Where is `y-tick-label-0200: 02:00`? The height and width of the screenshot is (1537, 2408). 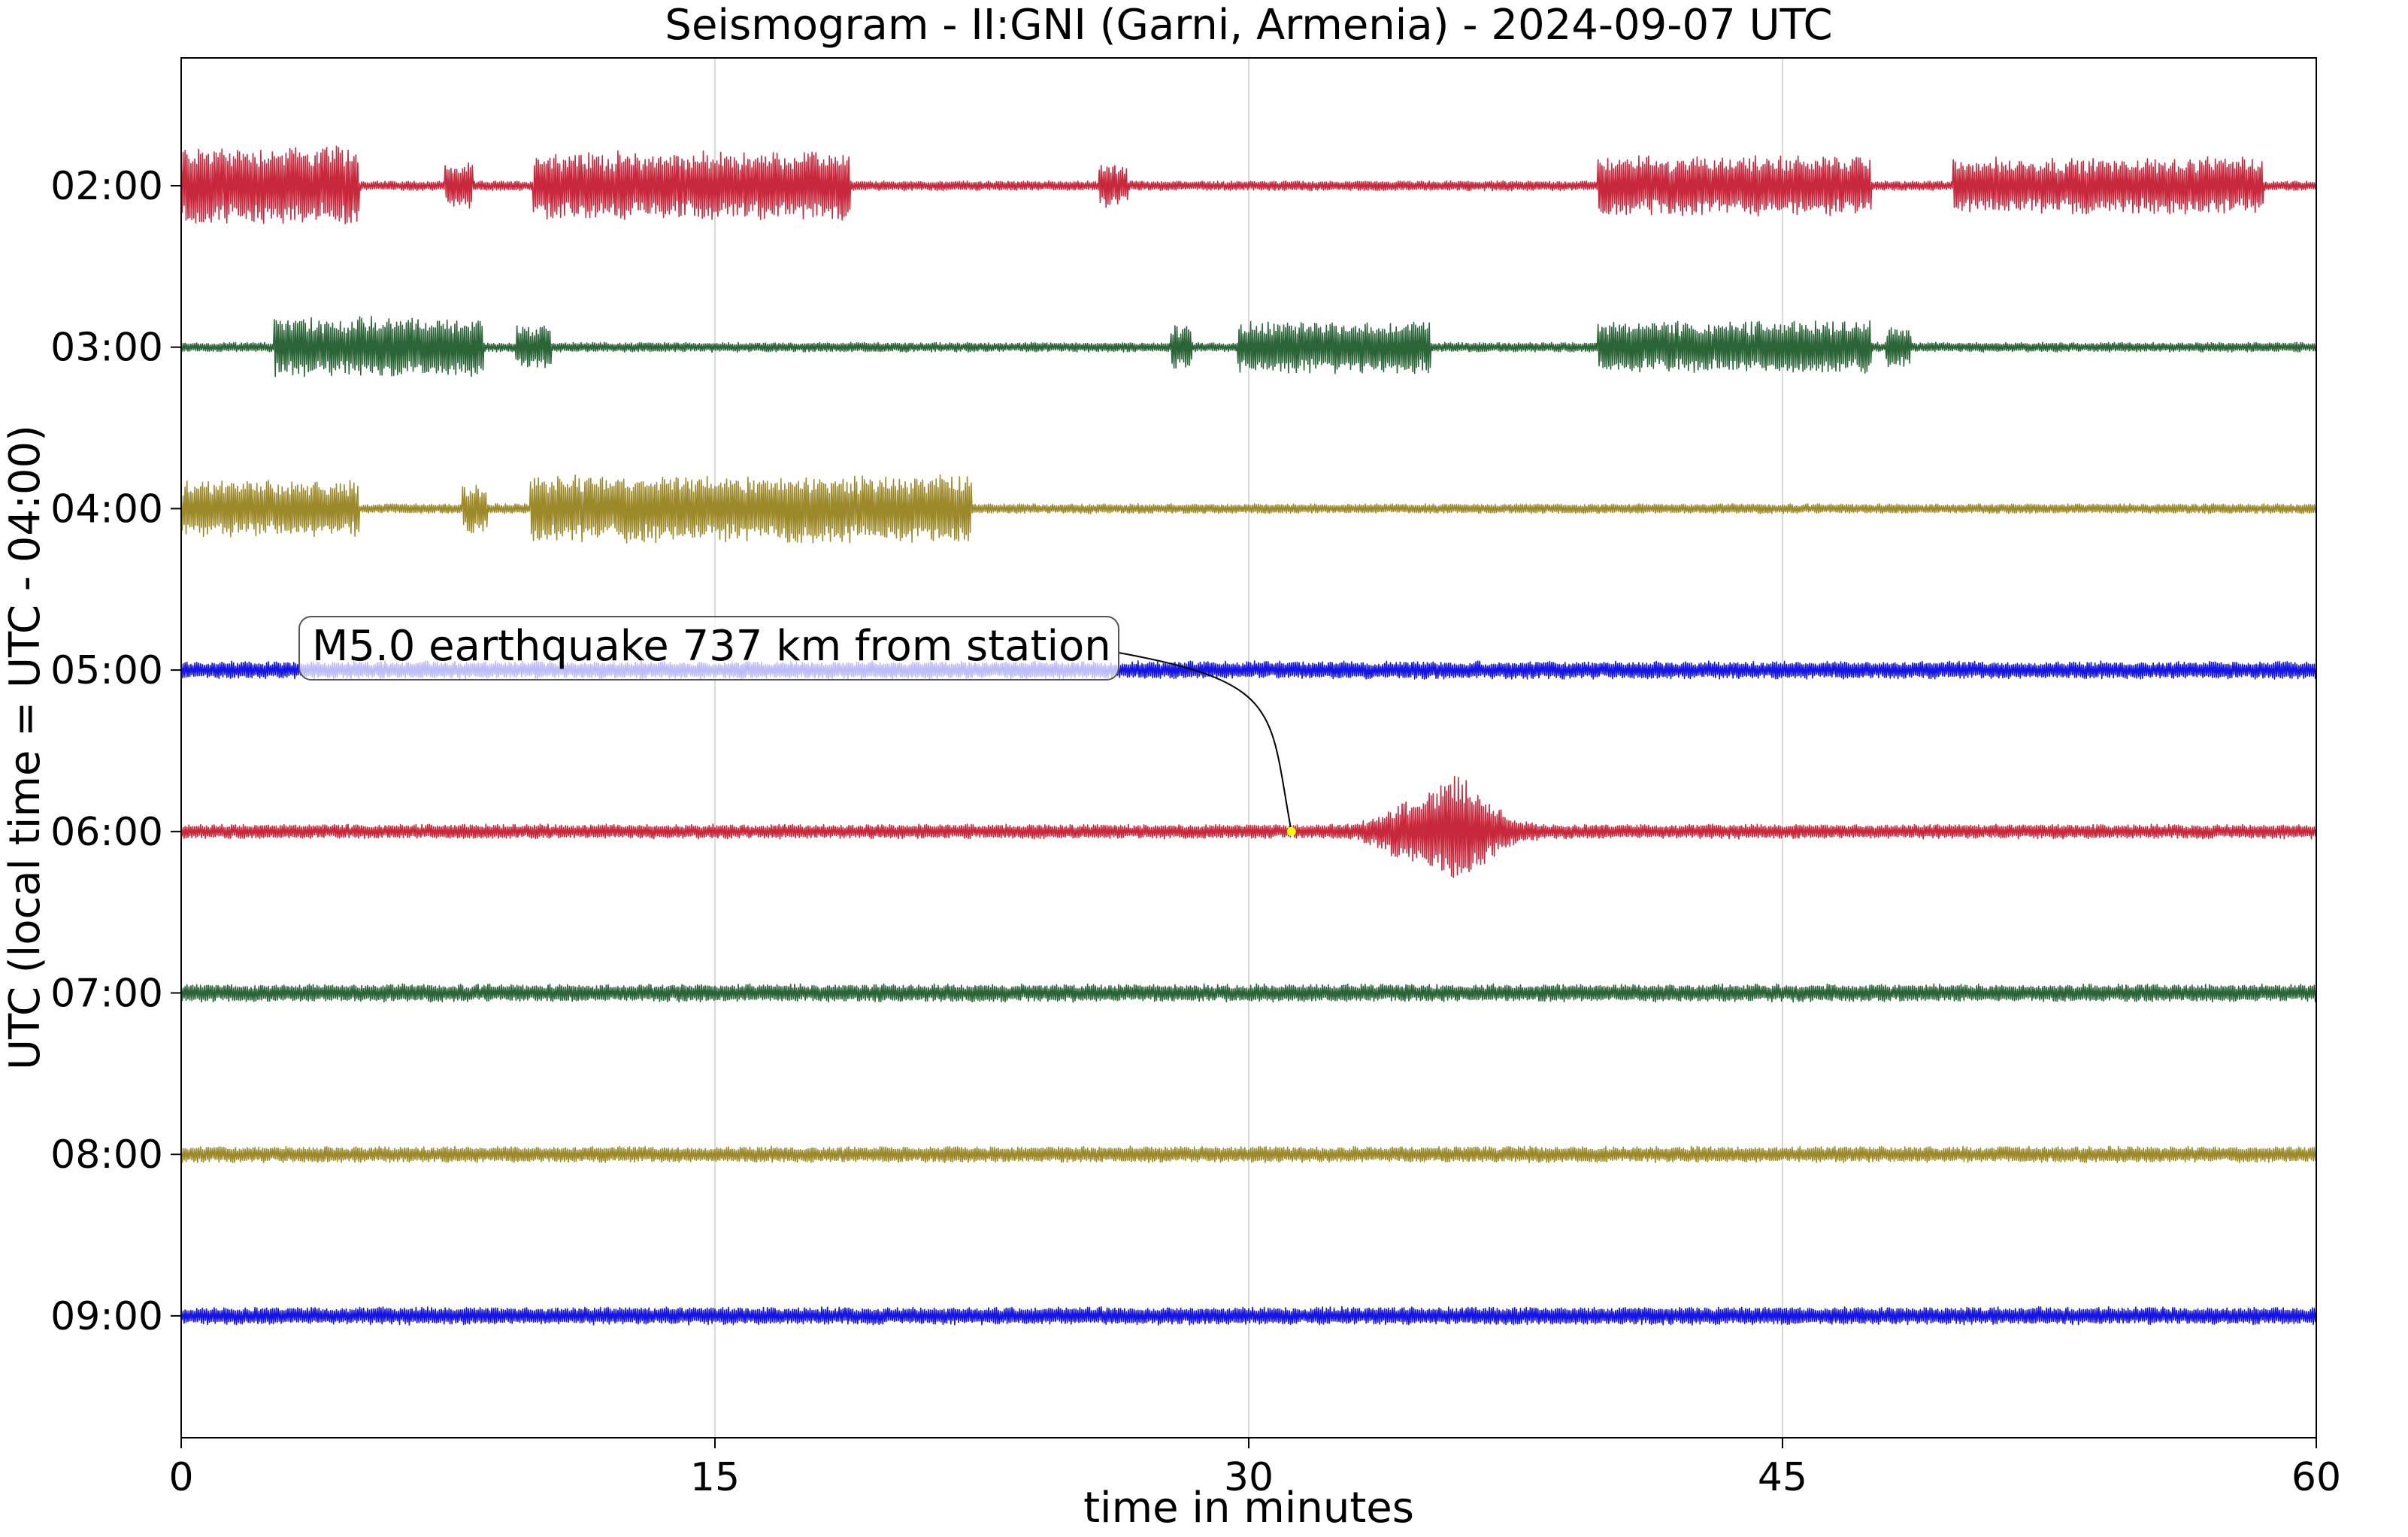 y-tick-label-0200: 02:00 is located at coordinates (107, 187).